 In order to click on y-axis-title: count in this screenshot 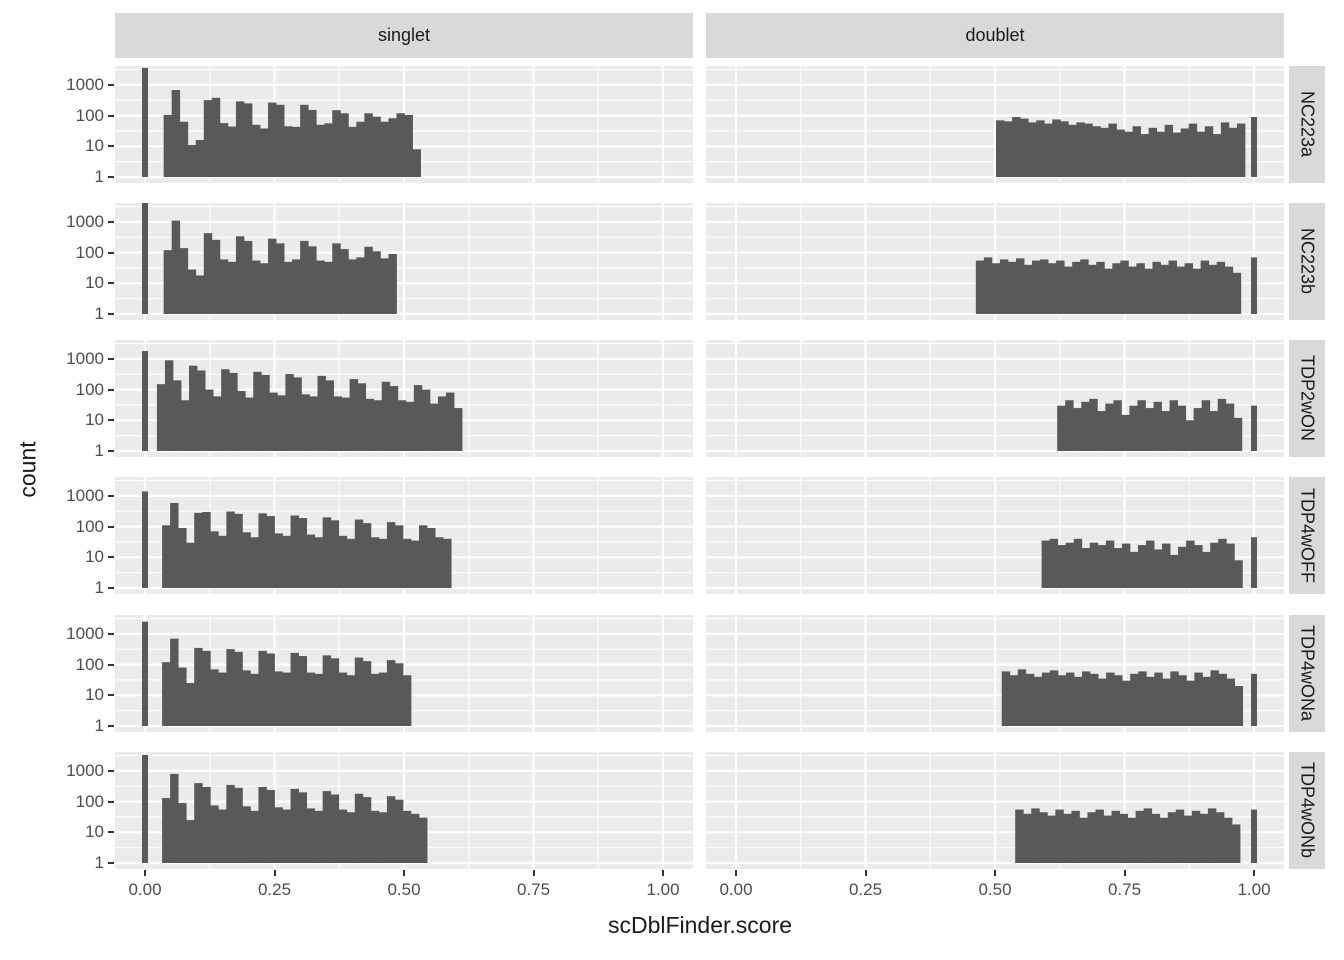, I will do `click(27, 469)`.